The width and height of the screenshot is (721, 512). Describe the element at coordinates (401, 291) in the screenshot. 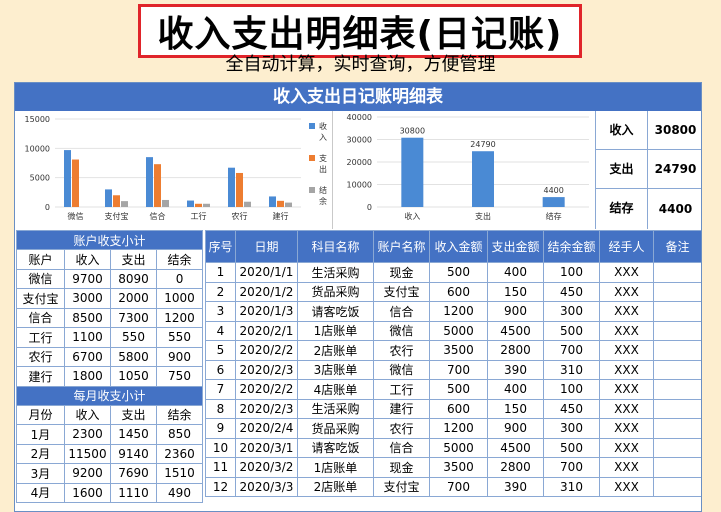

I see `ledger-cell: 支付宝` at that location.